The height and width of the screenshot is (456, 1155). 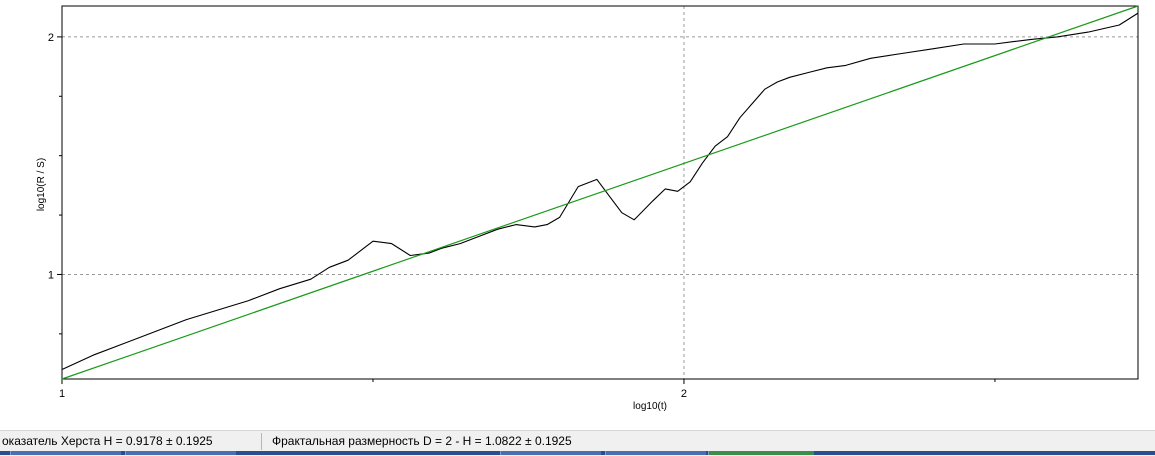 What do you see at coordinates (51, 38) in the screenshot?
I see `y-tick-label: 2` at bounding box center [51, 38].